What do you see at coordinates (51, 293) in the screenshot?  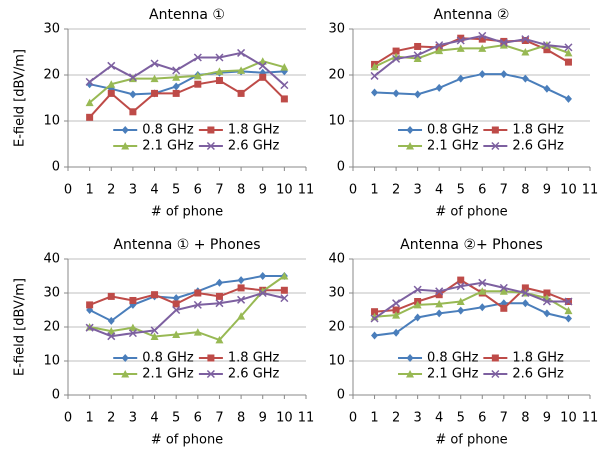 I see `y-tick-label: 30` at bounding box center [51, 293].